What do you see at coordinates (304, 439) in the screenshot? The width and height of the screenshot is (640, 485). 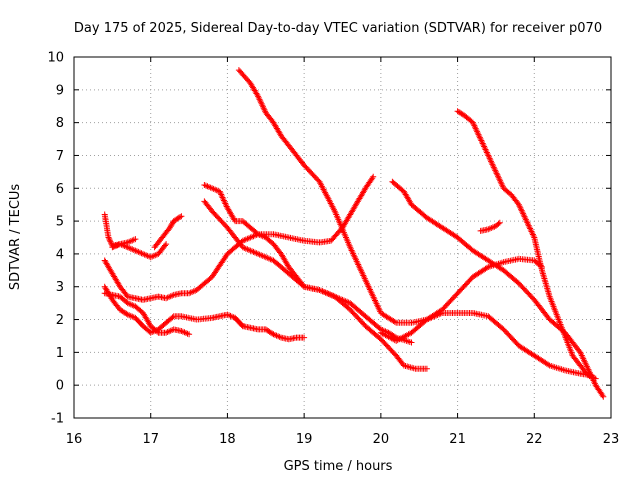 I see `x-tick-label: 19` at bounding box center [304, 439].